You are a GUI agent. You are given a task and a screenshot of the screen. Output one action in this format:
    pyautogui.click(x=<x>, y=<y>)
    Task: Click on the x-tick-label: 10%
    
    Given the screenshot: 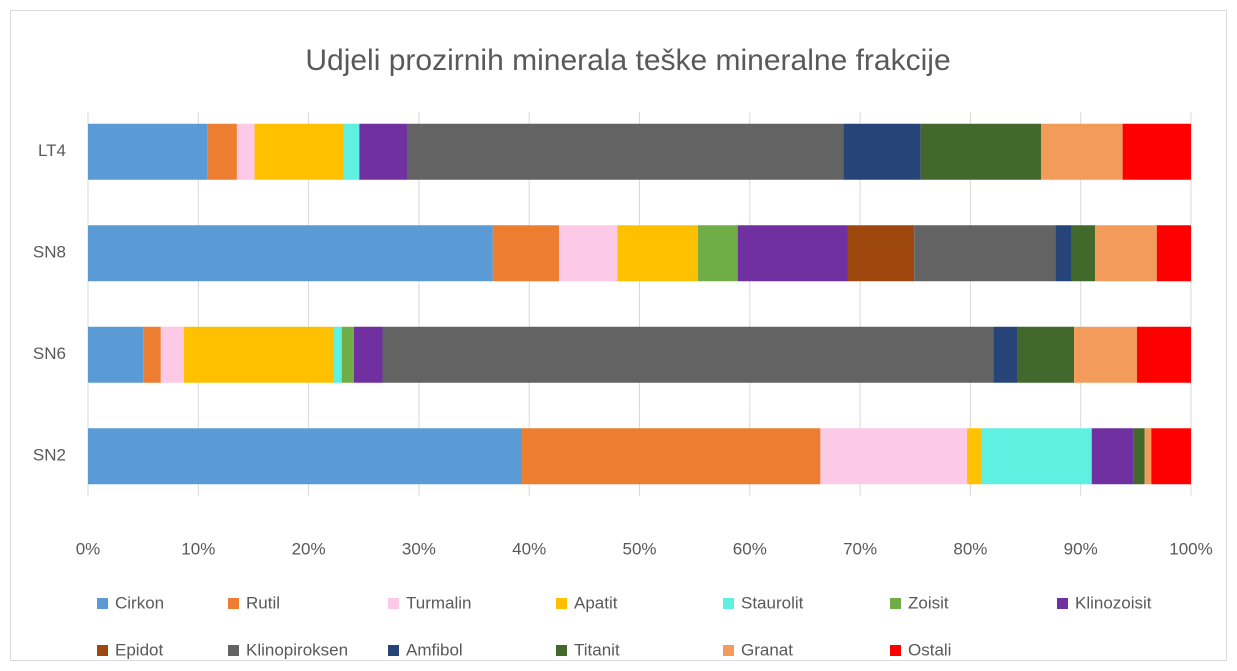 What is the action you would take?
    pyautogui.click(x=198, y=548)
    